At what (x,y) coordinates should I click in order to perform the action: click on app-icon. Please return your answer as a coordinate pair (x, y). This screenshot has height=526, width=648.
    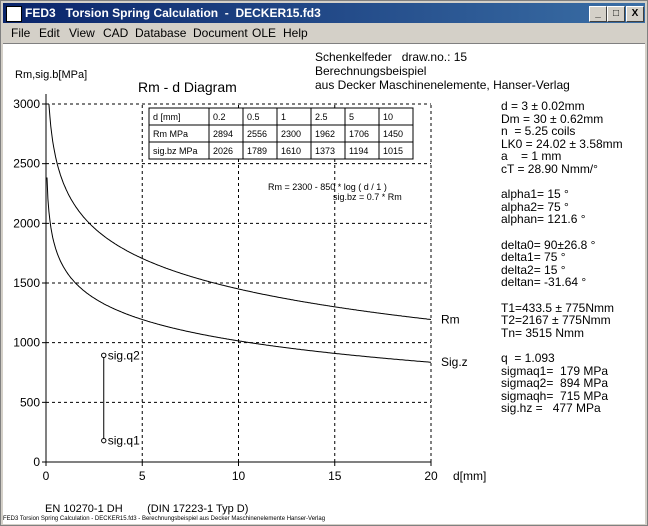
    Looking at the image, I should click on (14, 14).